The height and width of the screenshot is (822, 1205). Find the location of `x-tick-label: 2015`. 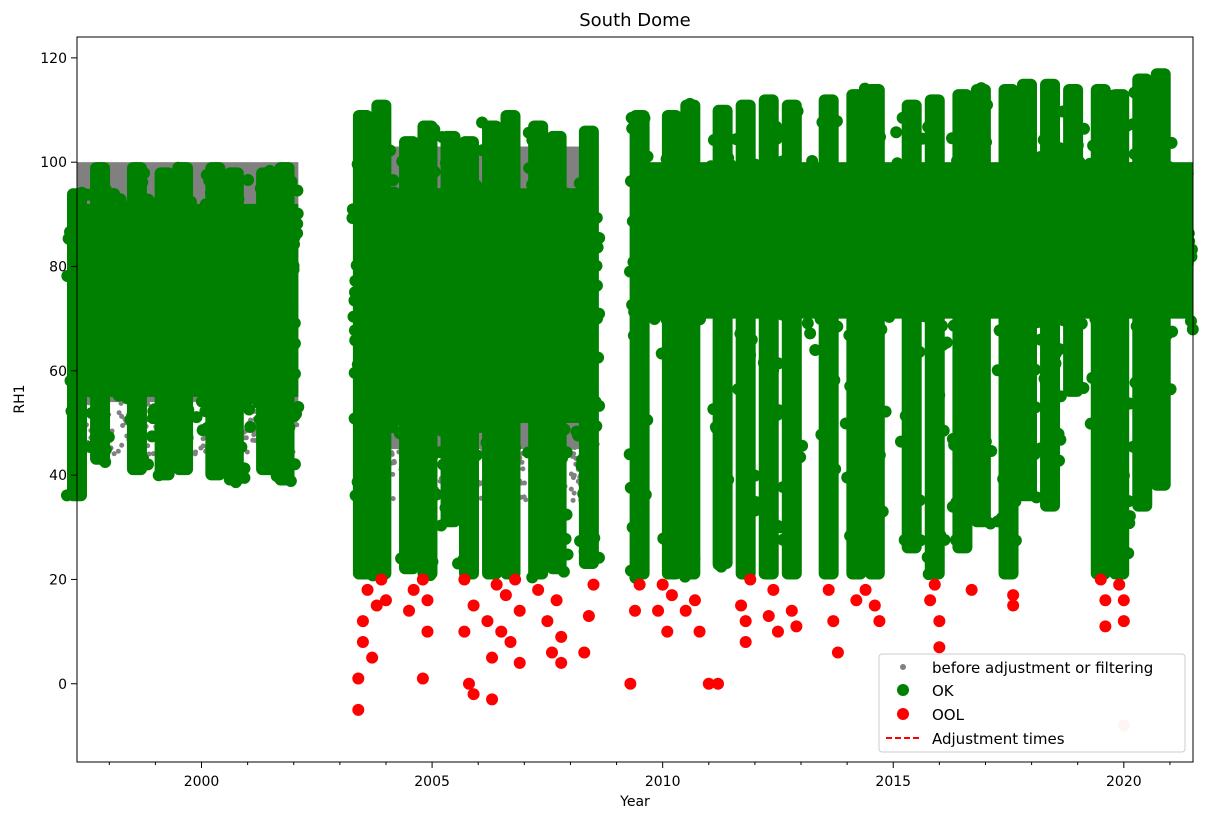

x-tick-label: 2015 is located at coordinates (893, 782).